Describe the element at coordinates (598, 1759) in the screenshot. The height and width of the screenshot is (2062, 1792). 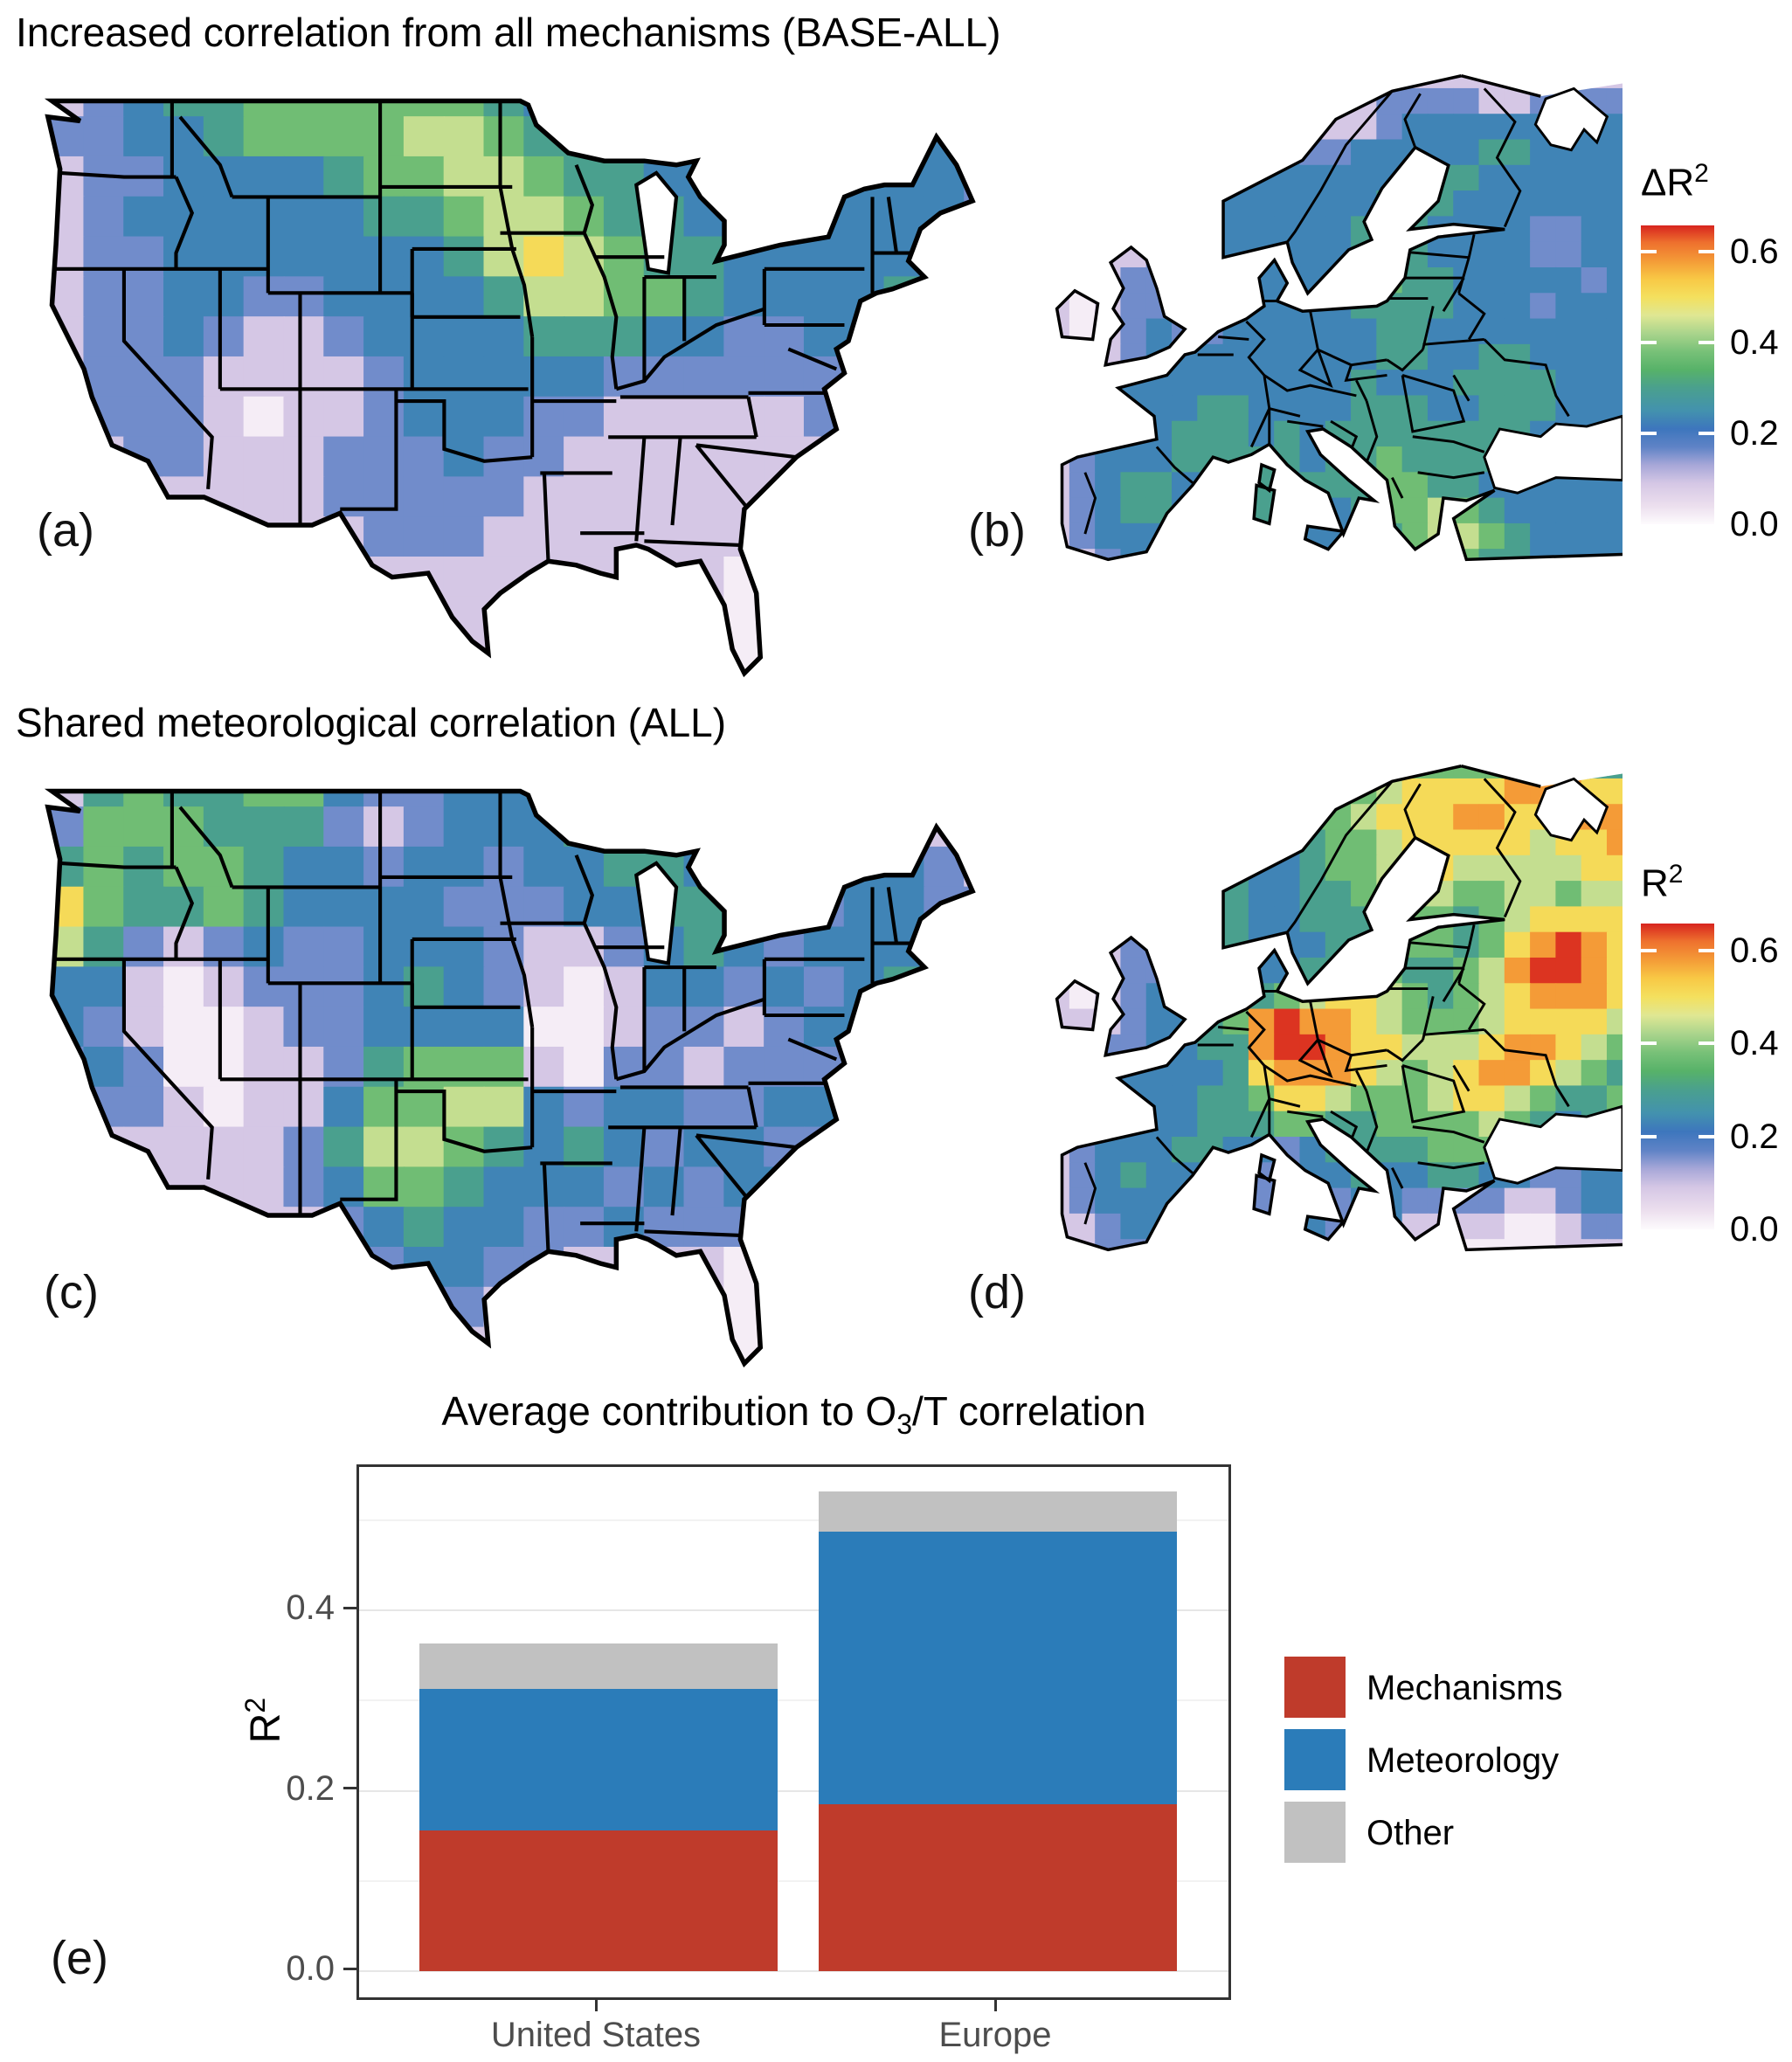
I see `bar-segment-meteorology-us` at that location.